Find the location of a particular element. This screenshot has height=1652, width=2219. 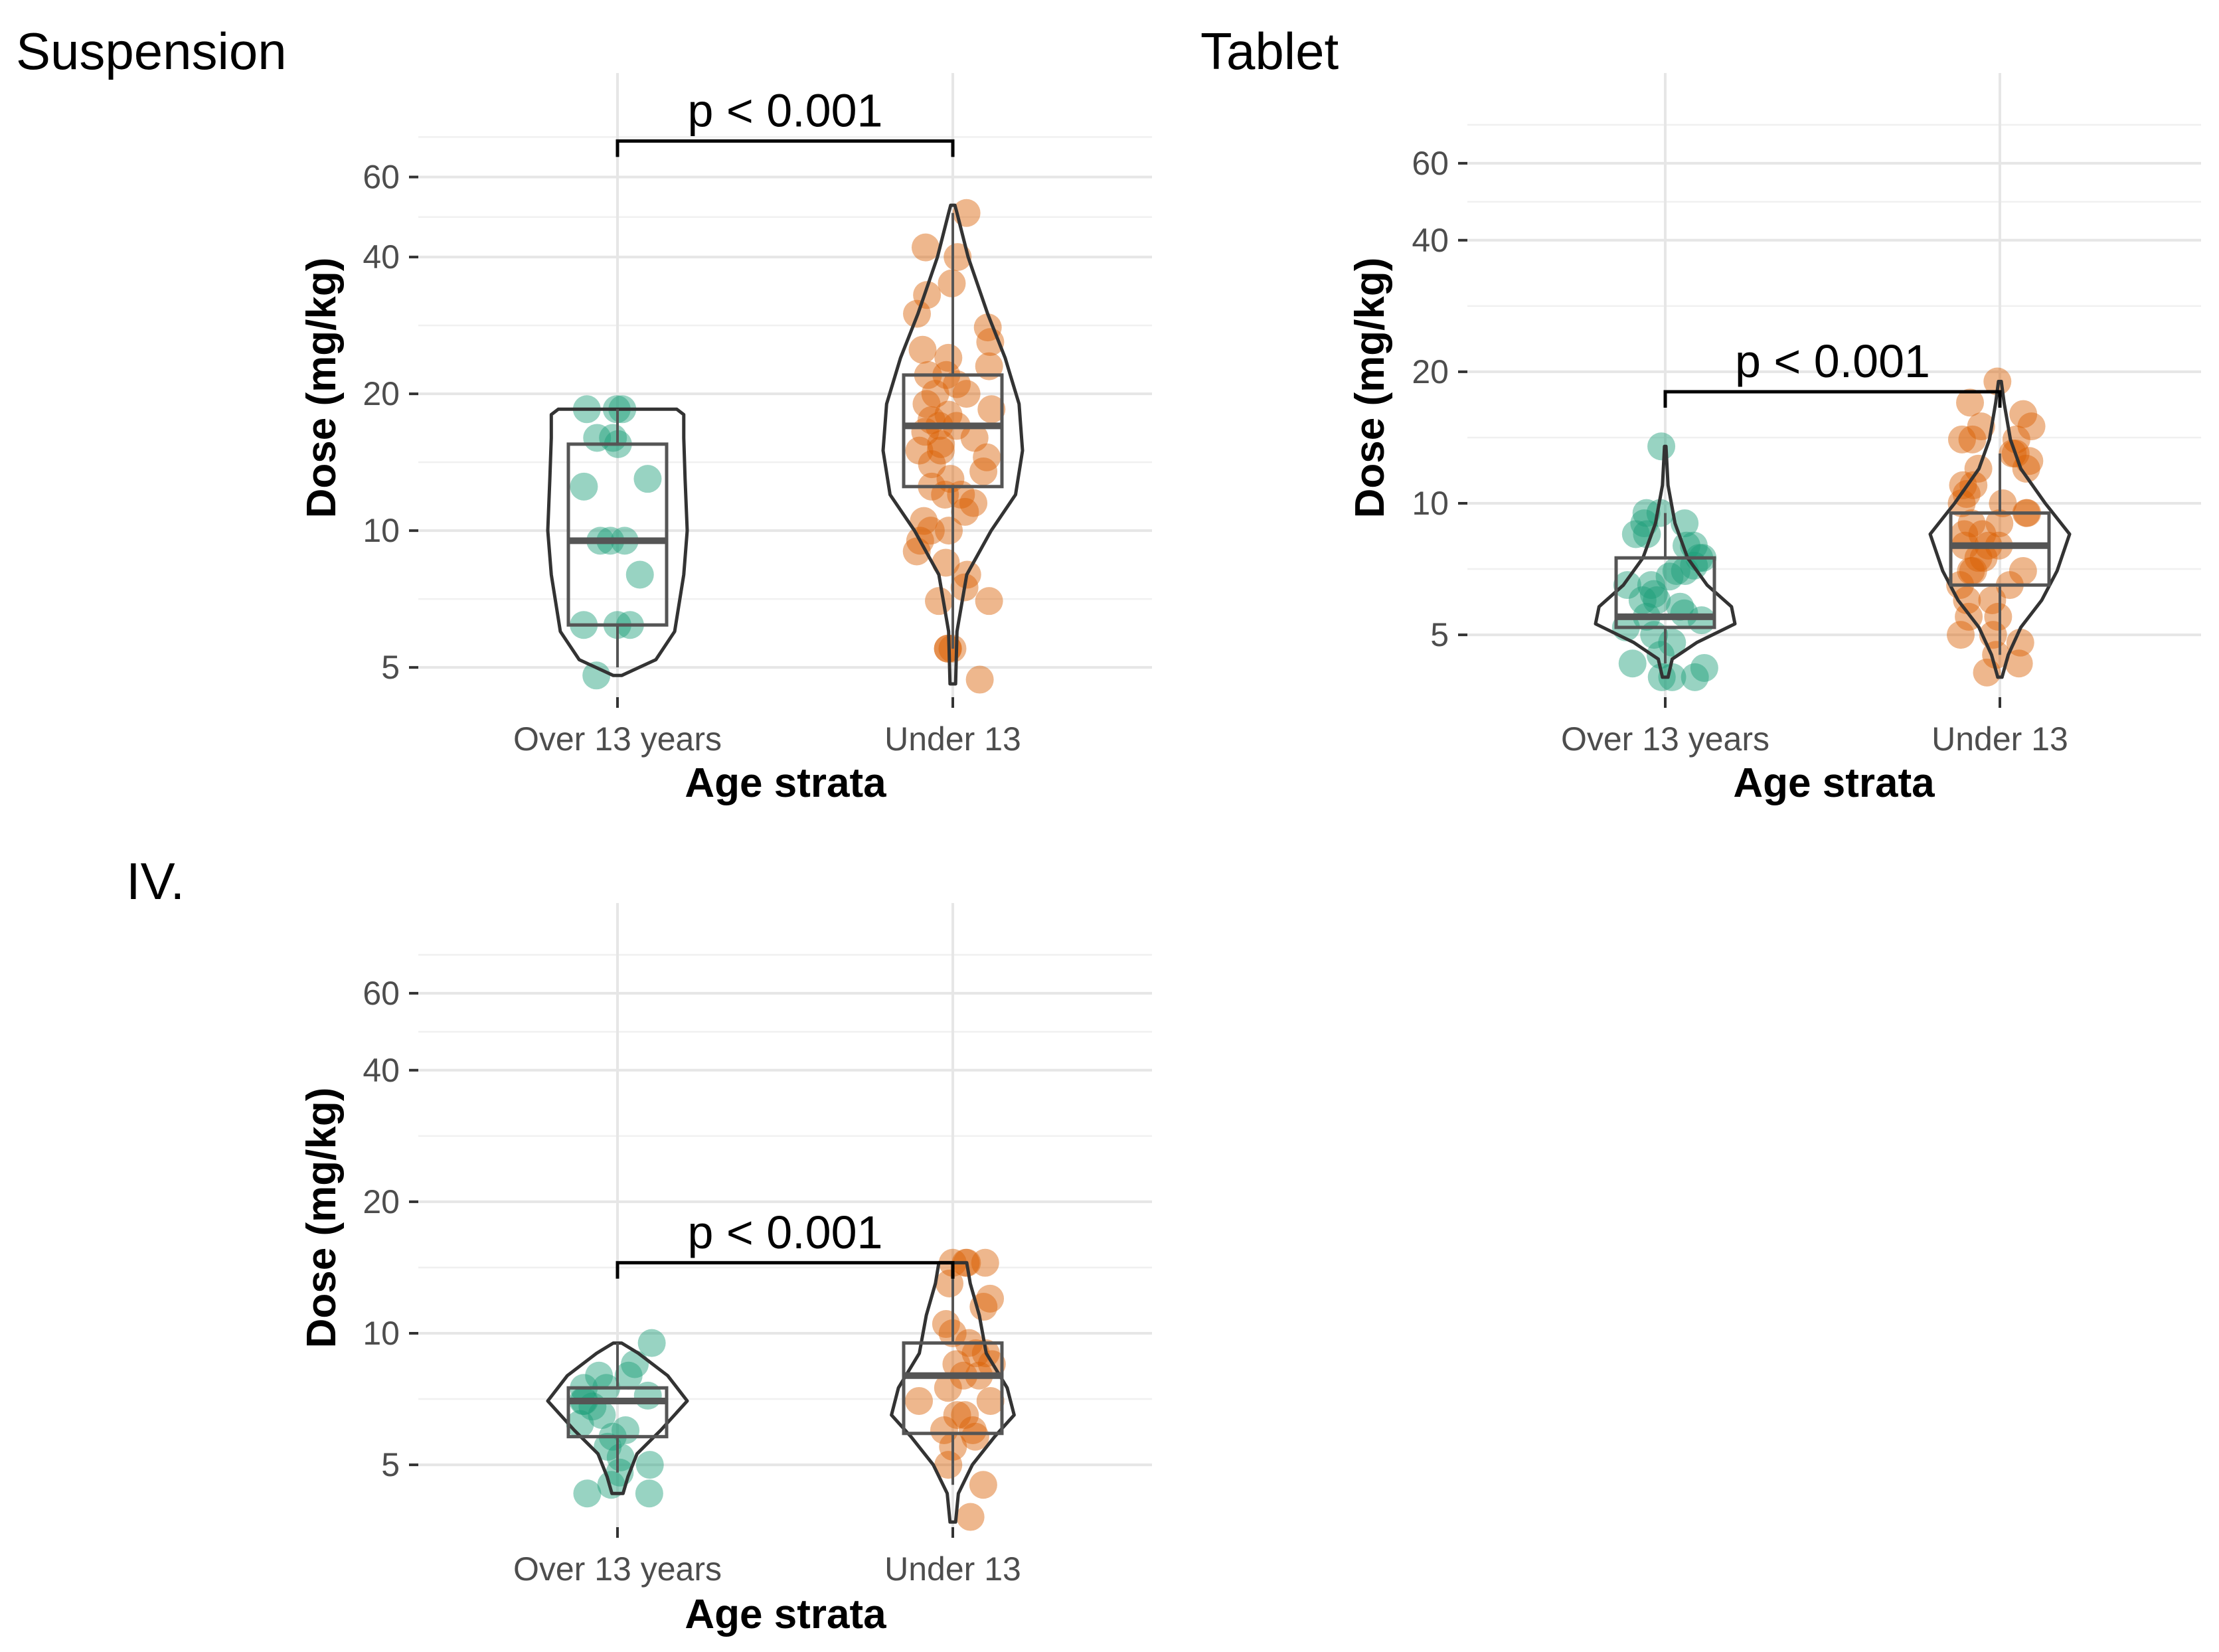

p-value-label: p < 0.001 is located at coordinates (1832, 361).